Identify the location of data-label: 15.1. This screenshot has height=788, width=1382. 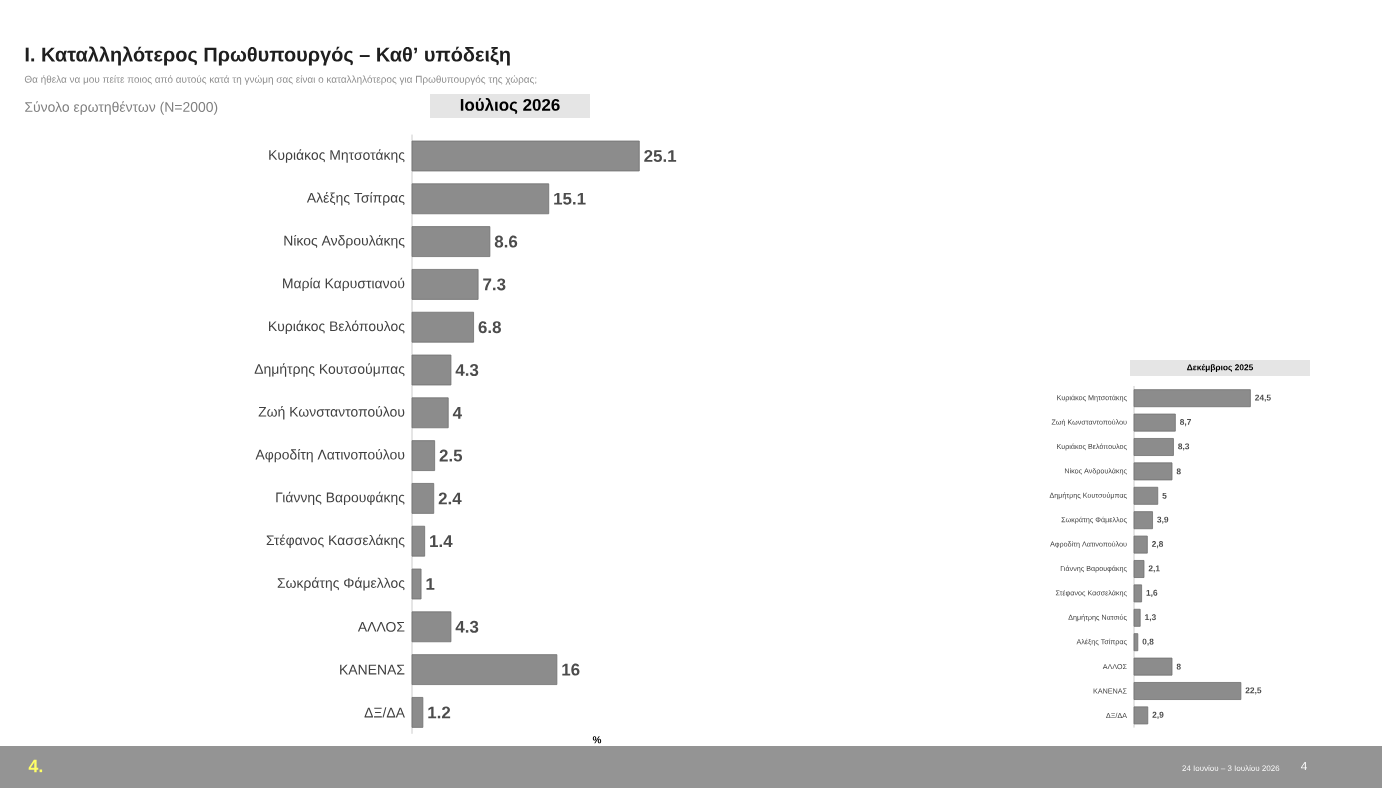
(570, 198).